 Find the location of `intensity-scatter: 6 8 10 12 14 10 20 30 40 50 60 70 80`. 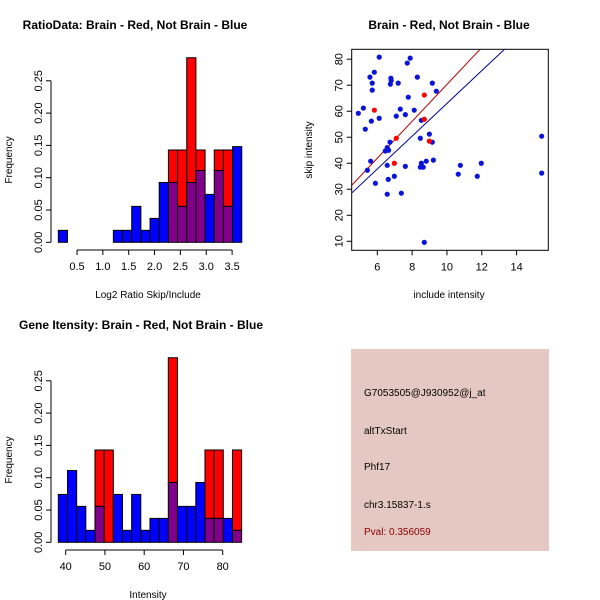

intensity-scatter: 6 8 10 12 14 10 20 30 40 50 60 70 80 is located at coordinates (441, 160).